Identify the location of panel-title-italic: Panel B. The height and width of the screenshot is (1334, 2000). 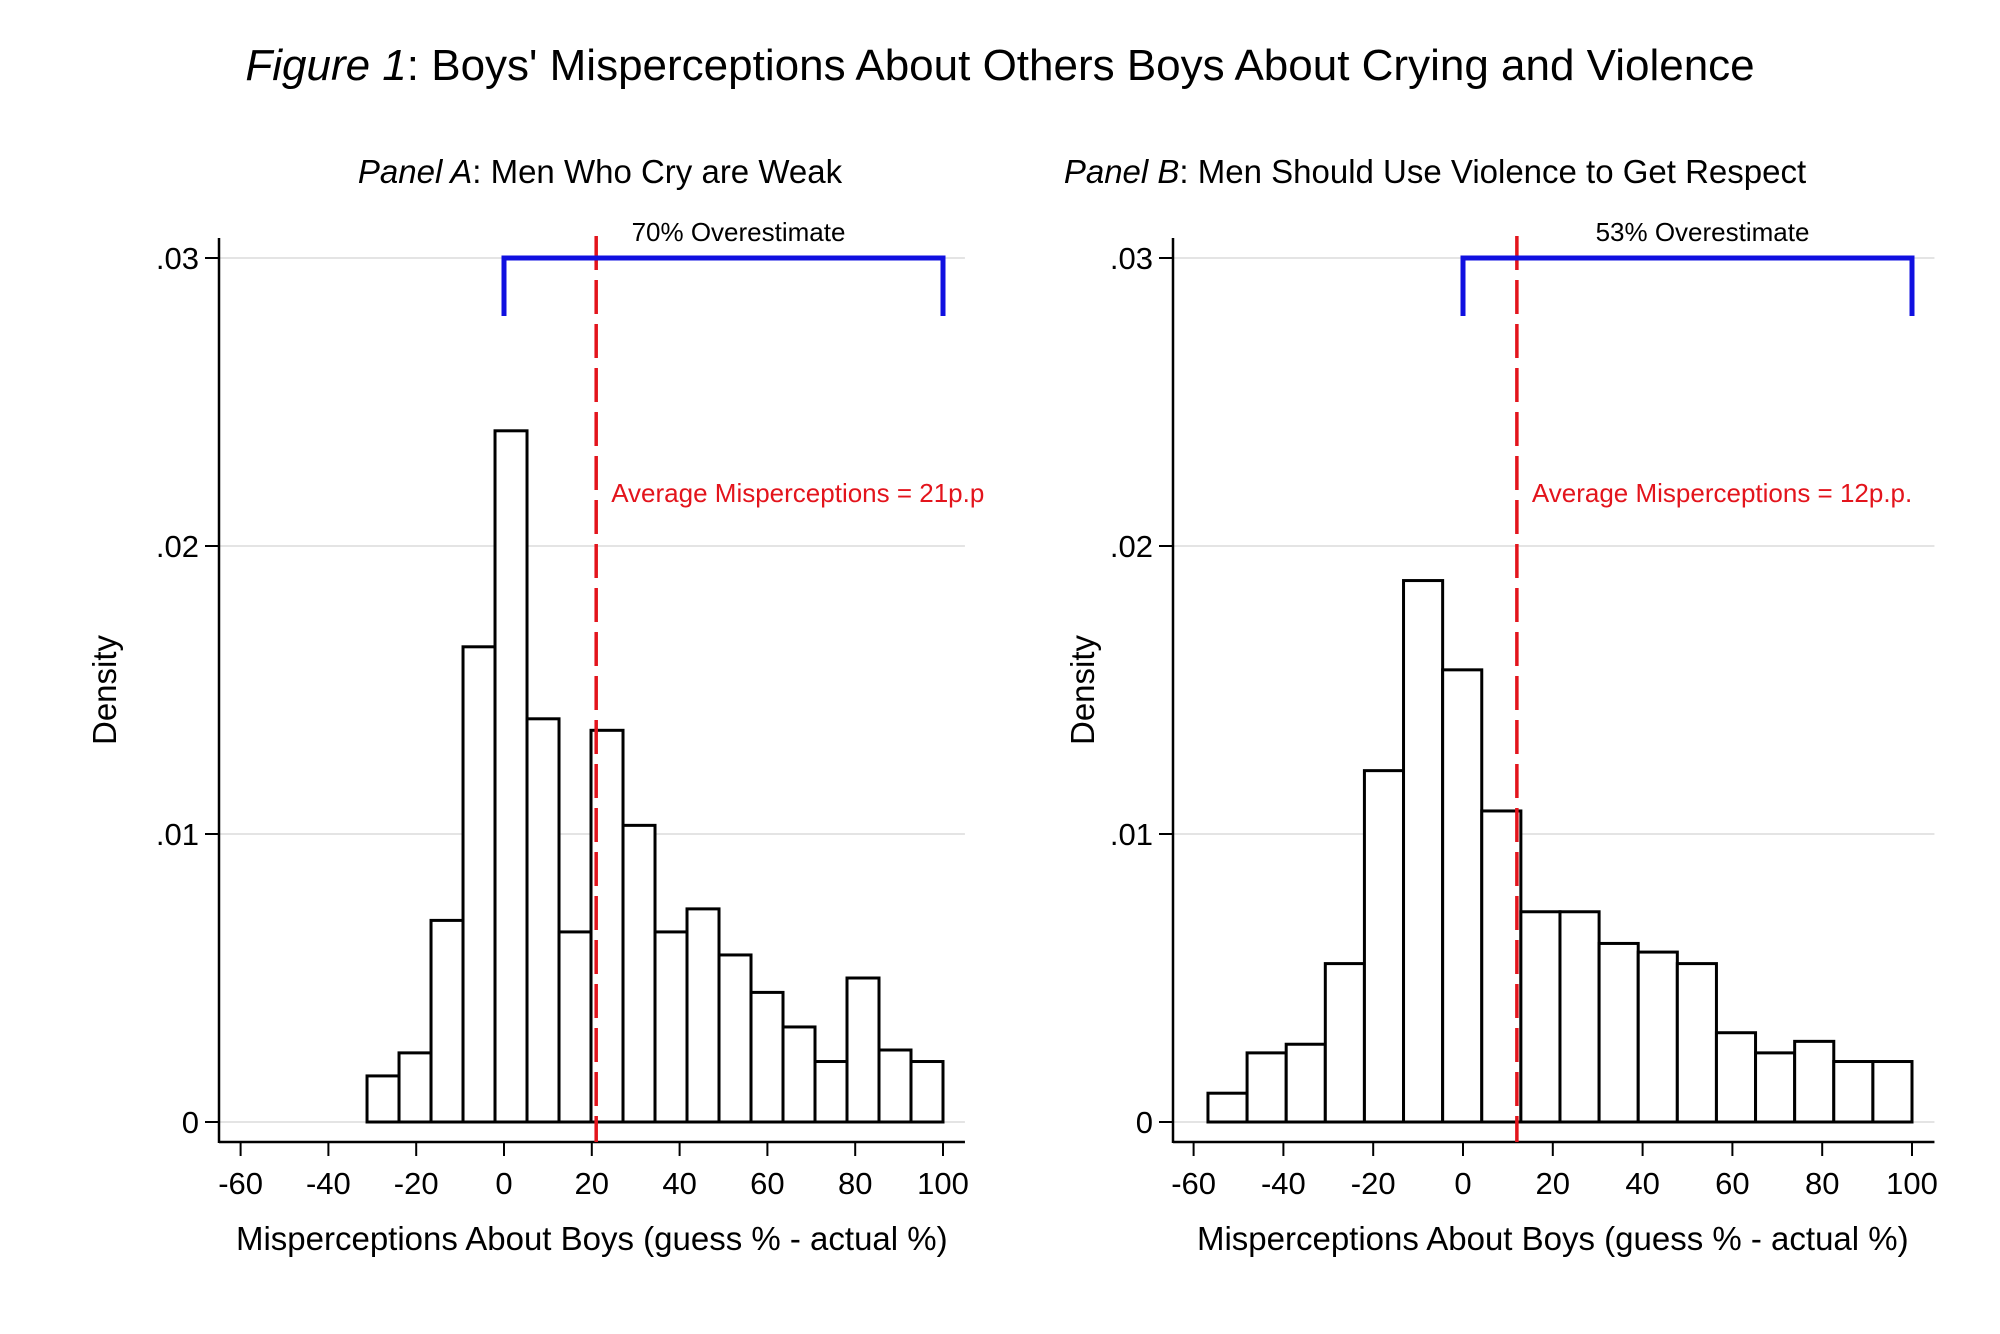
(1122, 171).